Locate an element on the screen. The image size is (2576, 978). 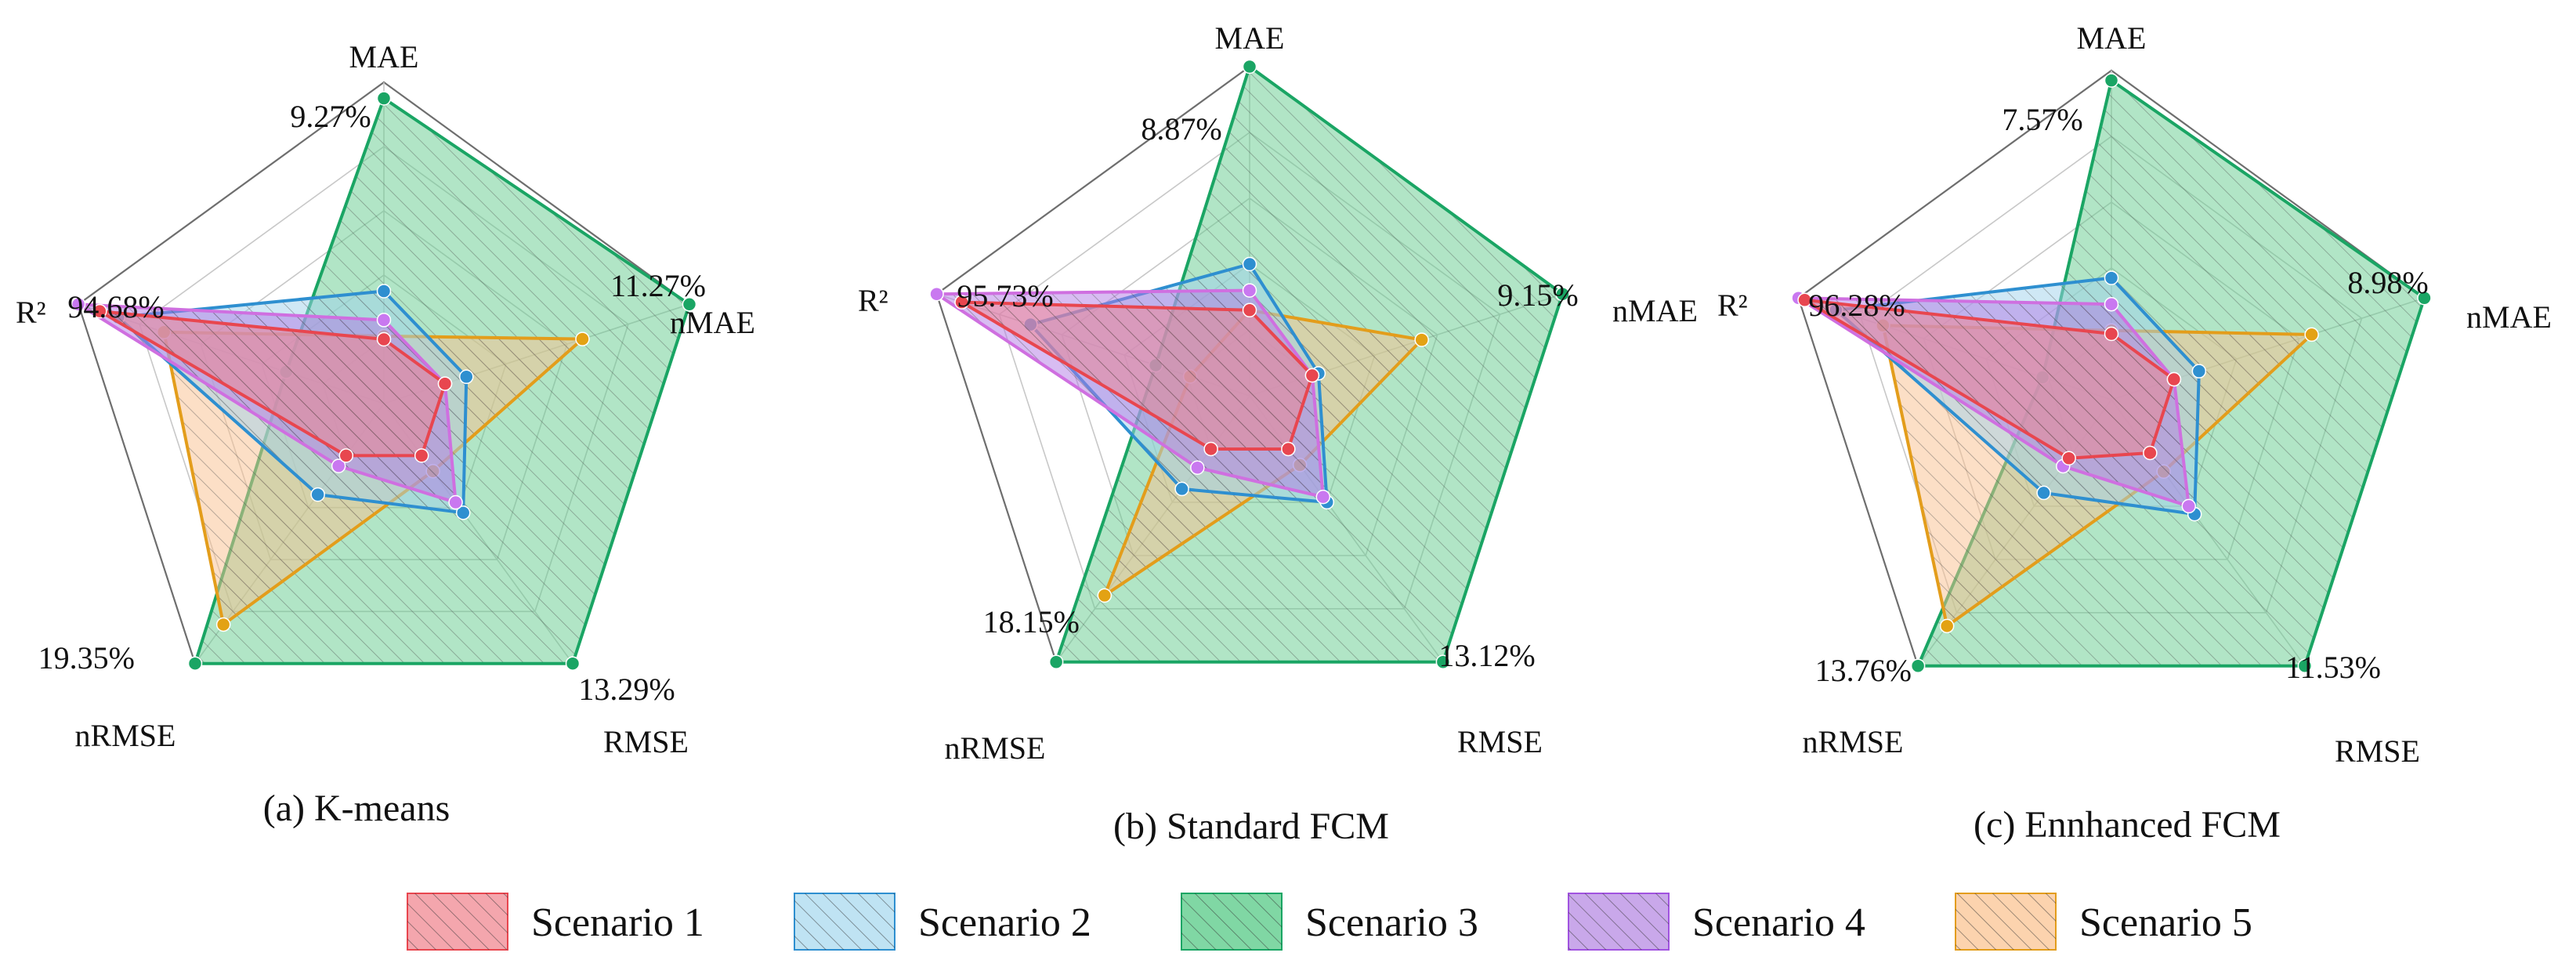
max-label-nrmse: 13.76% is located at coordinates (1863, 670).